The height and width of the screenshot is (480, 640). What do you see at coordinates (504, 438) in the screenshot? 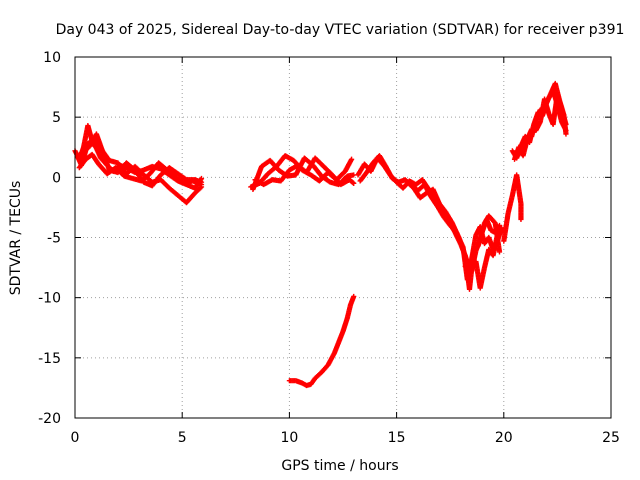
I see `x-tick-label: 20` at bounding box center [504, 438].